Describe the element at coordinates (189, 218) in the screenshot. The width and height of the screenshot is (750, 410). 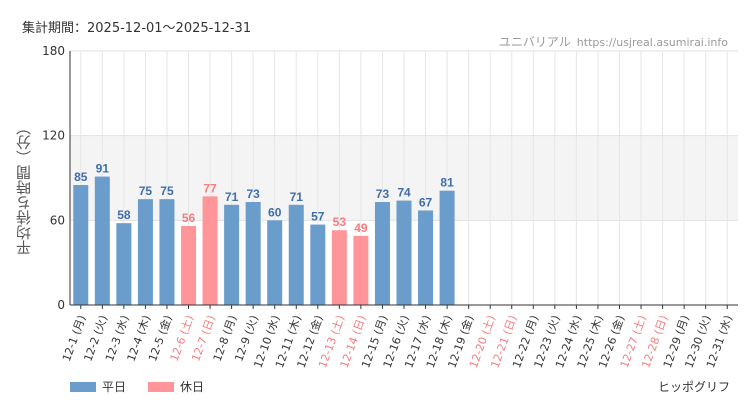
I see `data-label: 56` at that location.